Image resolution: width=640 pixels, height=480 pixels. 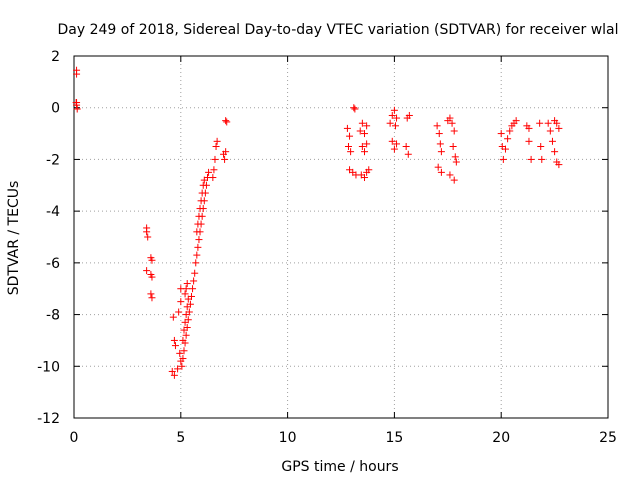 What do you see at coordinates (55, 57) in the screenshot?
I see `y-tick-label: 2` at bounding box center [55, 57].